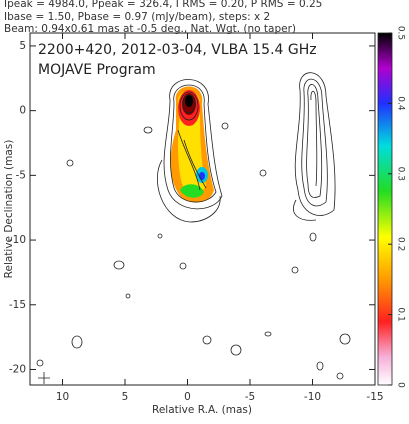  Describe the element at coordinates (187, 397) in the screenshot. I see `x-tick-label: 0` at that location.